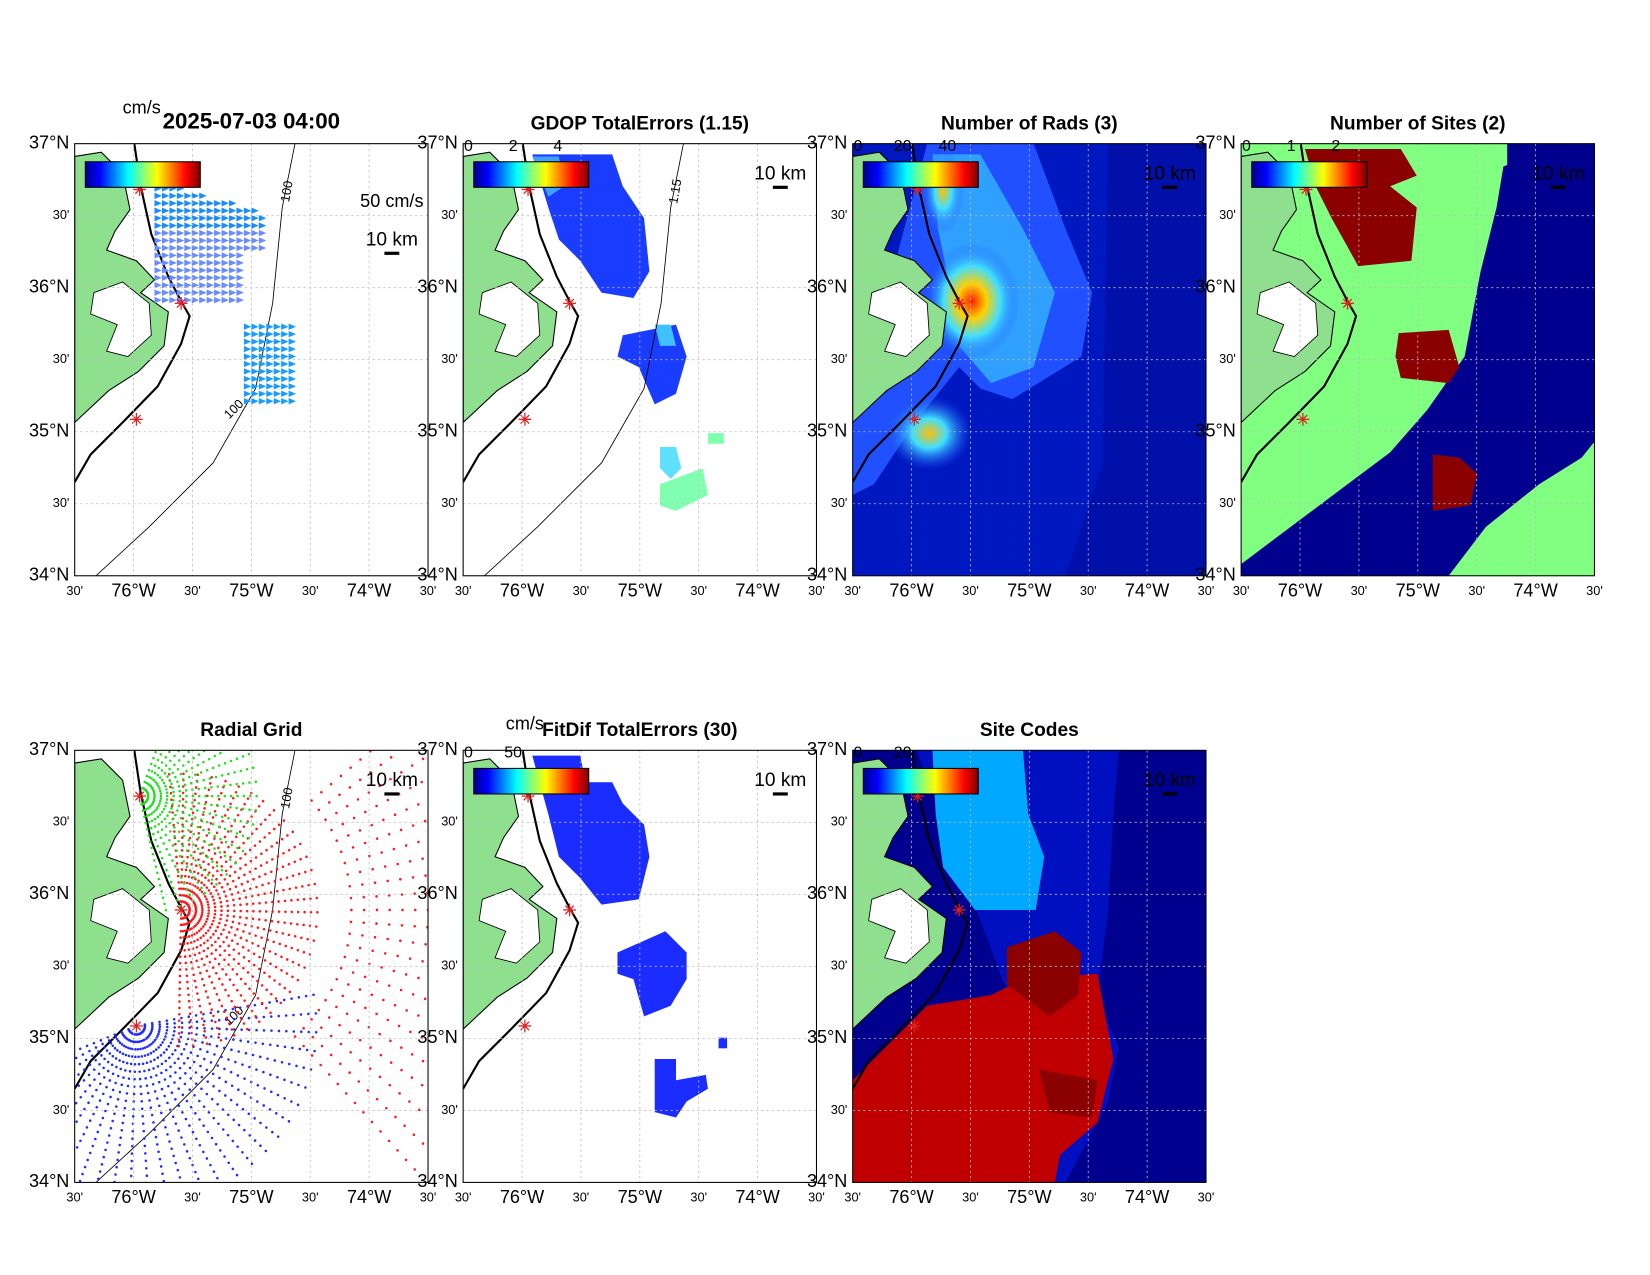  What do you see at coordinates (391, 201) in the screenshot?
I see `vector-scale: 50 cm/s` at bounding box center [391, 201].